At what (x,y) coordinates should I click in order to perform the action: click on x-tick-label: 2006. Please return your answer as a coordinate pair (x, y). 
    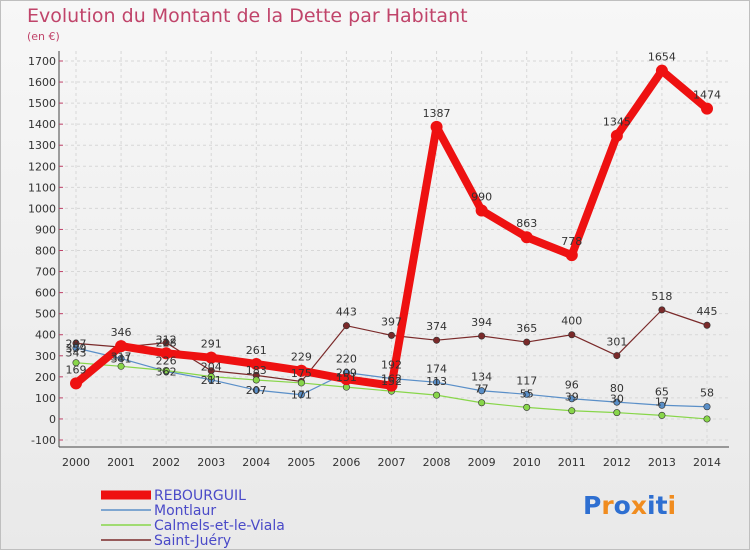
    Looking at the image, I should click on (346, 462).